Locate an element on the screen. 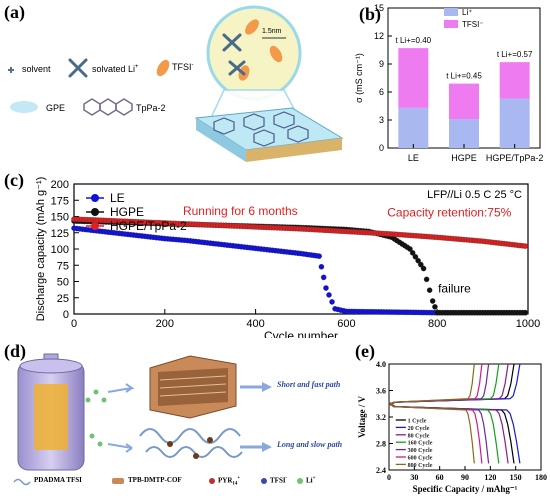  legend-li-d-text: Li is located at coordinates (309, 480).